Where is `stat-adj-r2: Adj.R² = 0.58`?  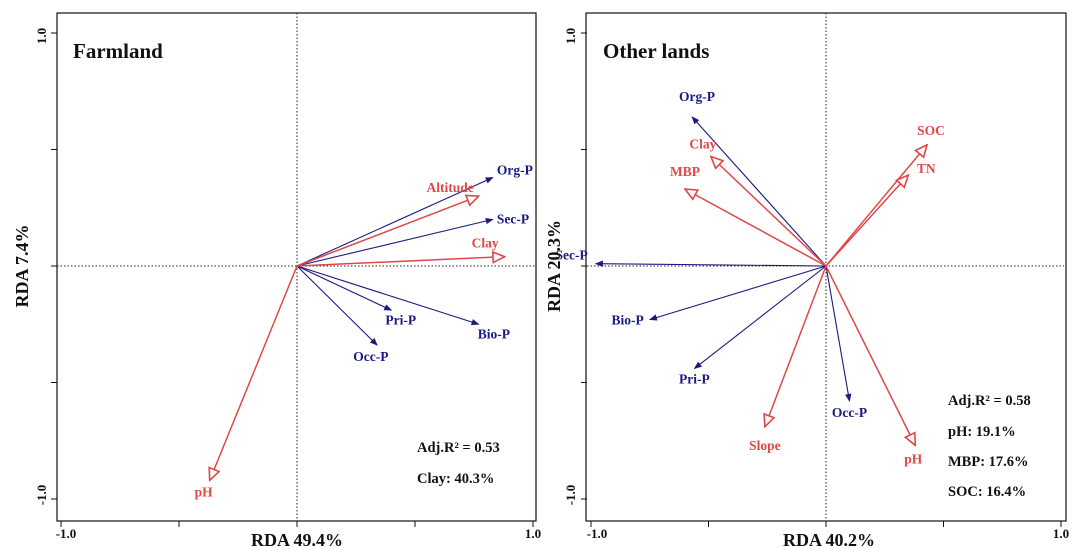 stat-adj-r2: Adj.R² = 0.58 is located at coordinates (989, 401).